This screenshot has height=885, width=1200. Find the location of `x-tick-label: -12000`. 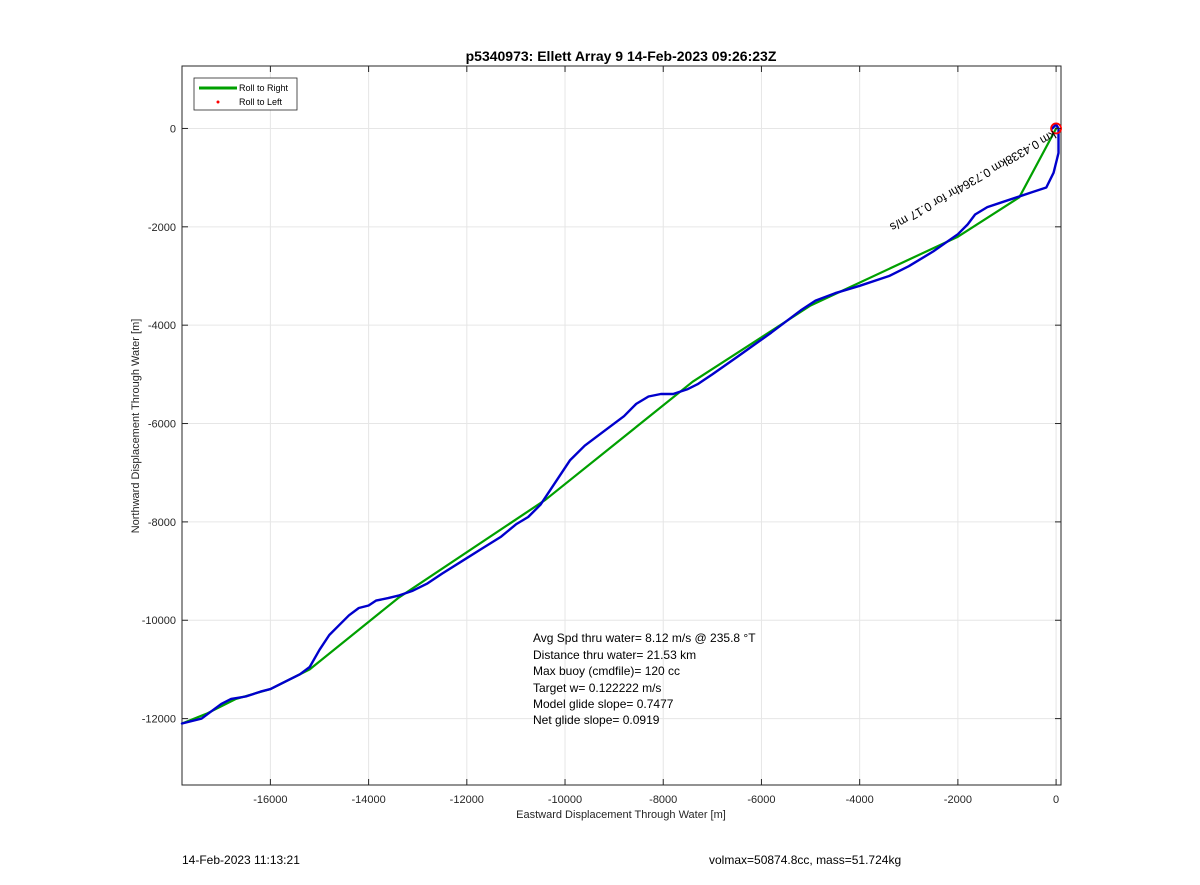

x-tick-label: -12000 is located at coordinates (467, 800).